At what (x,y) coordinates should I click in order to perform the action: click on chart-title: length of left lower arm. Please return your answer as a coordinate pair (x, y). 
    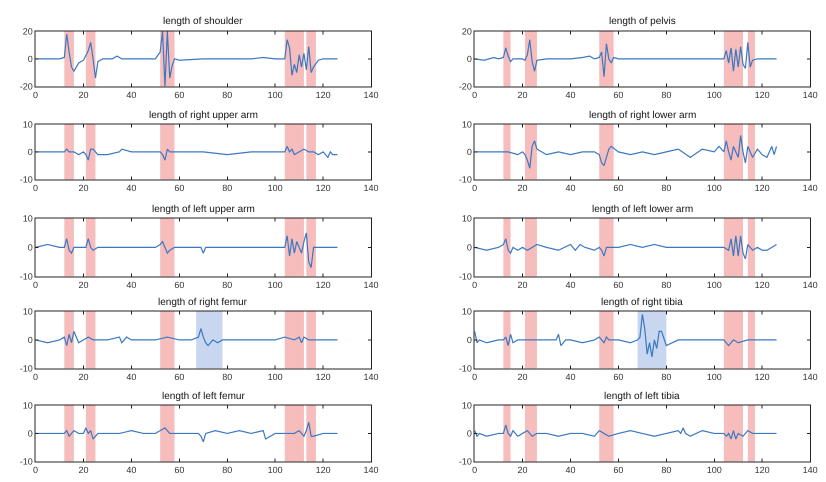
    Looking at the image, I should click on (643, 209).